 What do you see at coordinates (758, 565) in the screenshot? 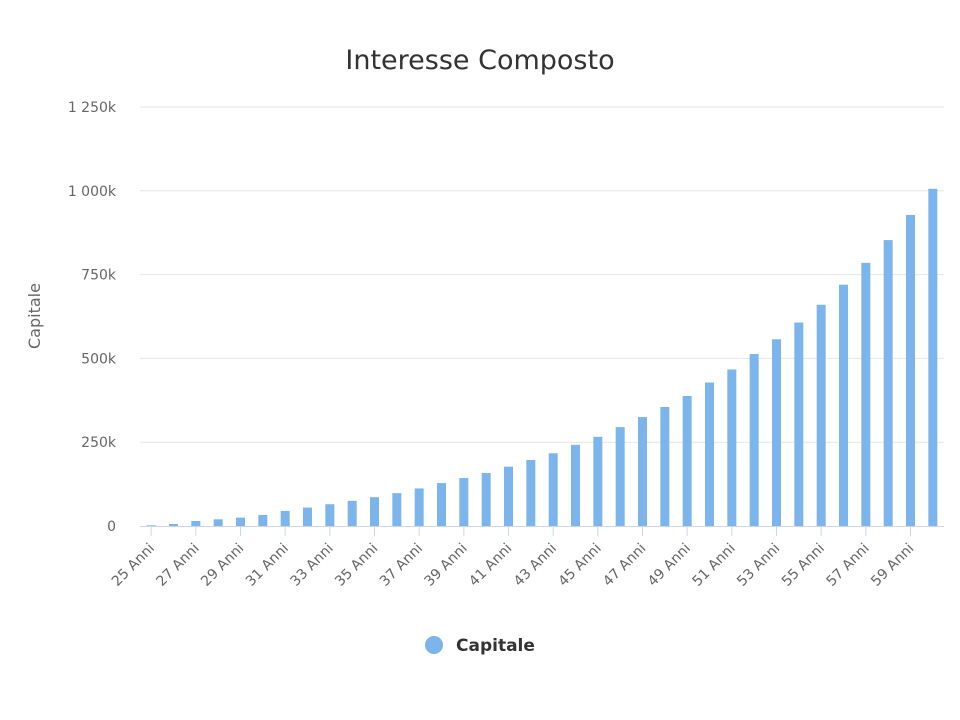
I see `x-tick-label: 53 Anni` at bounding box center [758, 565].